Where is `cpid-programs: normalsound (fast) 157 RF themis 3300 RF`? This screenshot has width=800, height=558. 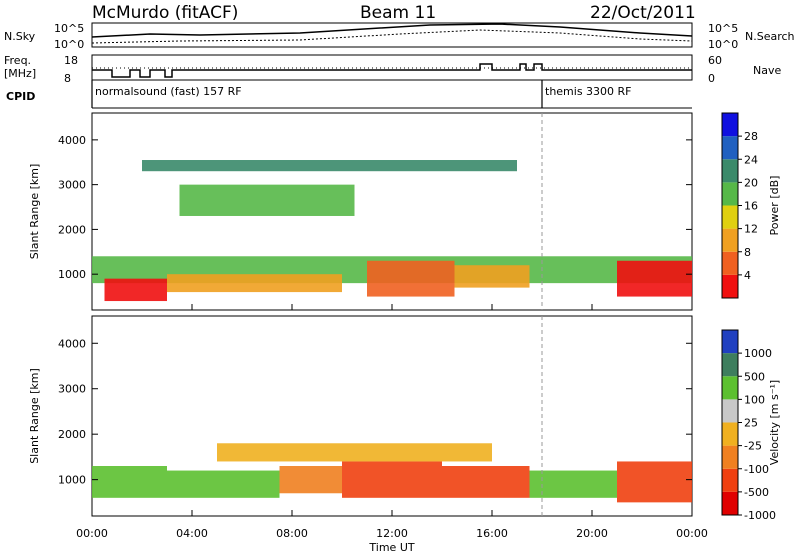 cpid-programs: normalsound (fast) 157 RF themis 3300 RF is located at coordinates (361, 94).